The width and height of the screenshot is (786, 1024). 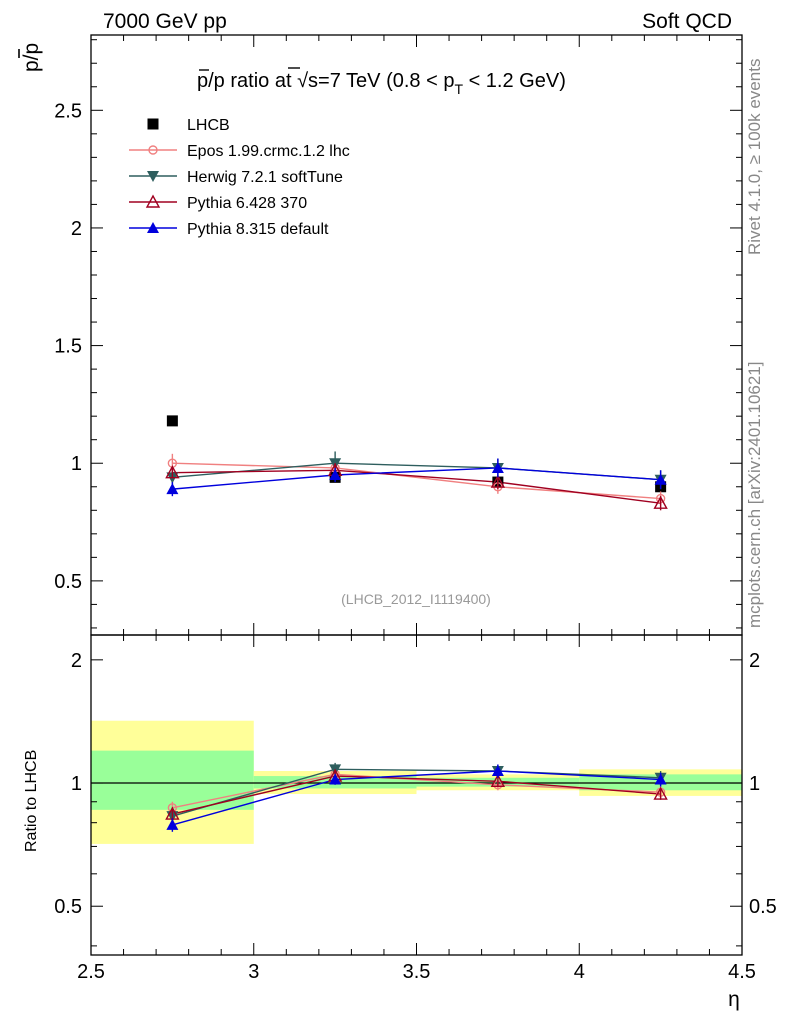 I want to click on legend-epos-marker, so click(x=153, y=150).